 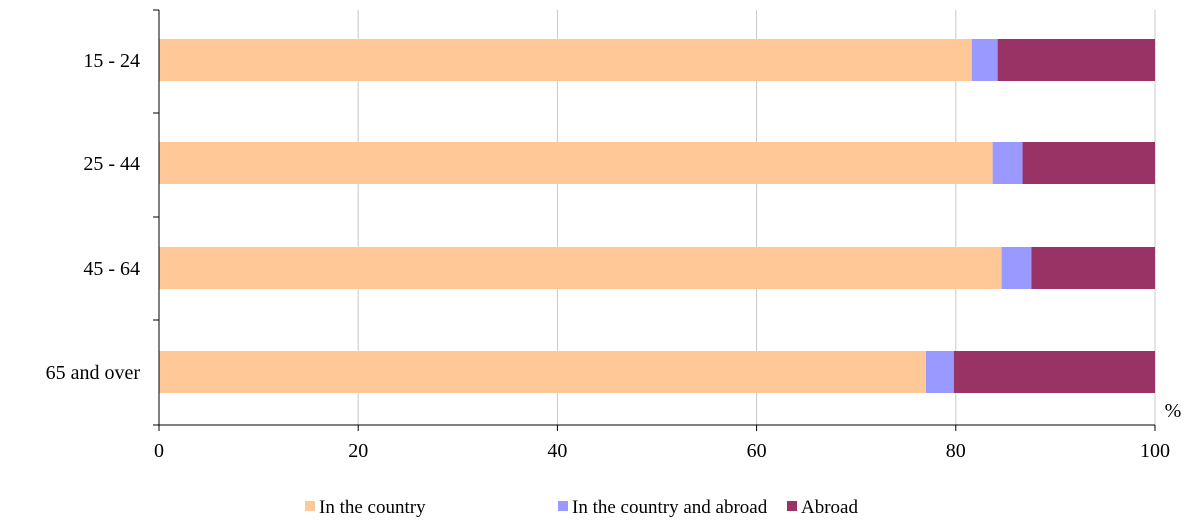 I want to click on category-labels: 15 - 24 25 - 44 45 - 64 65 and over, so click(x=93, y=217).